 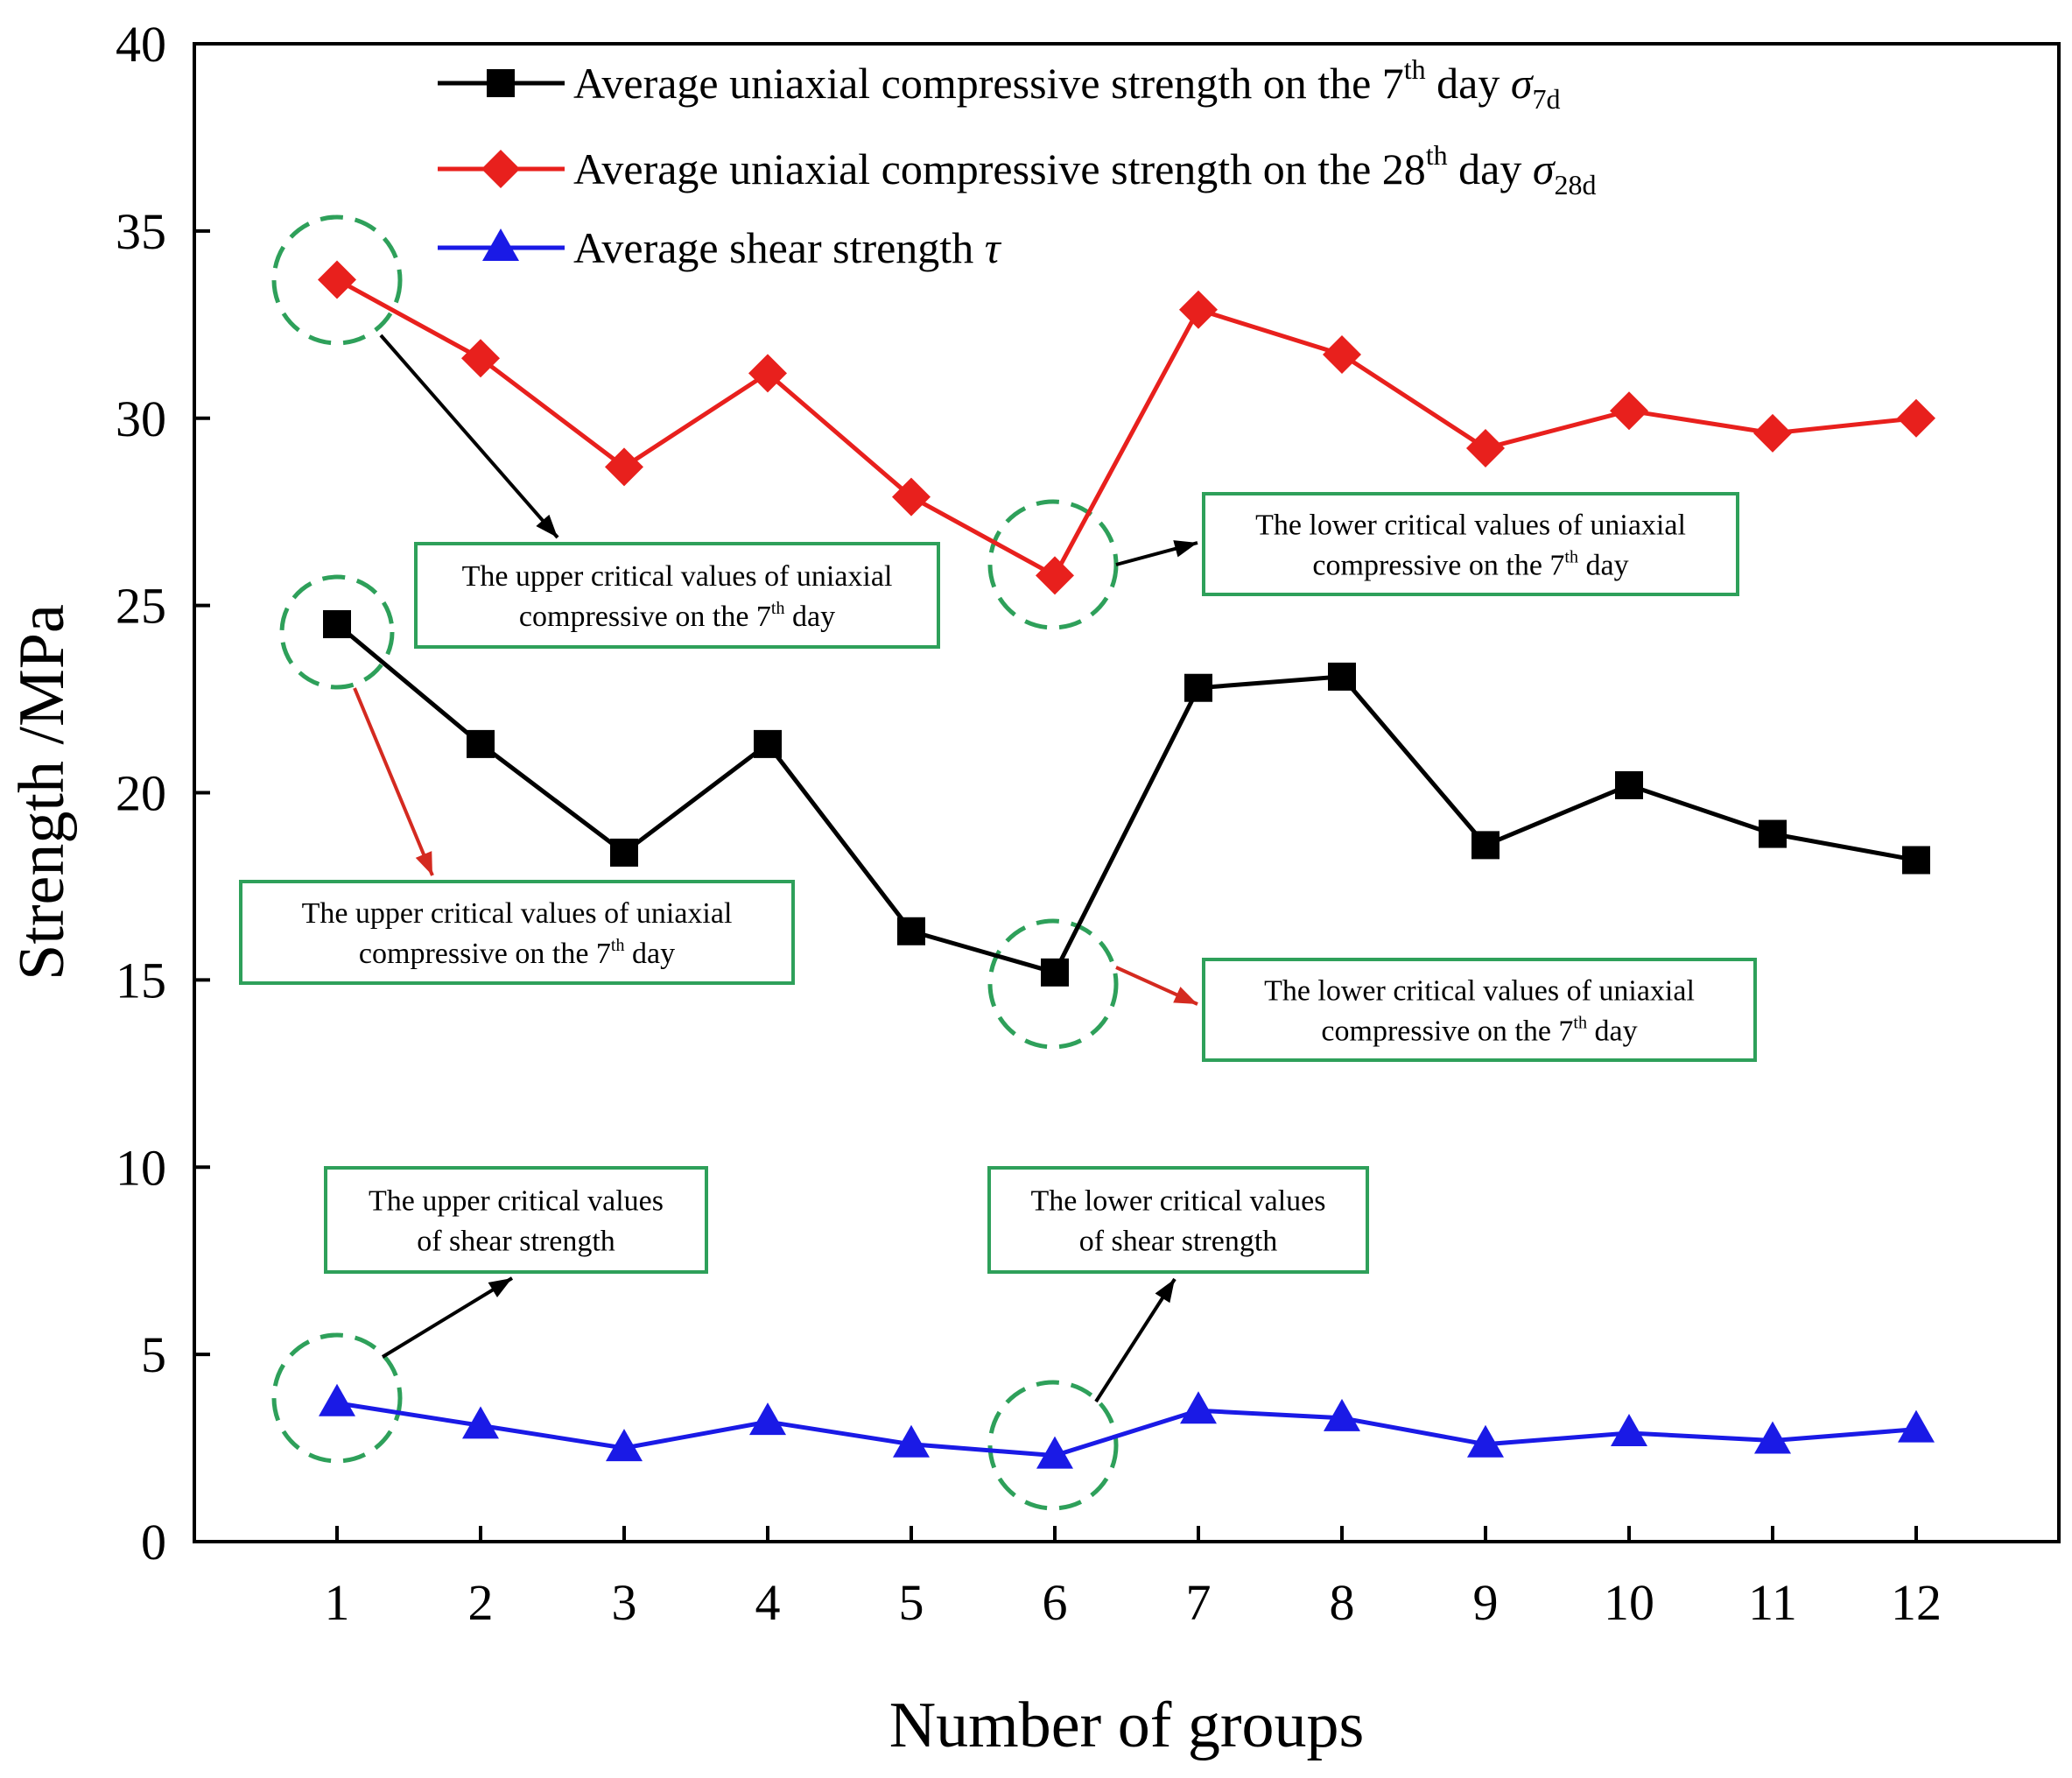 I want to click on legend-label-subscript: 7d, so click(x=1547, y=99).